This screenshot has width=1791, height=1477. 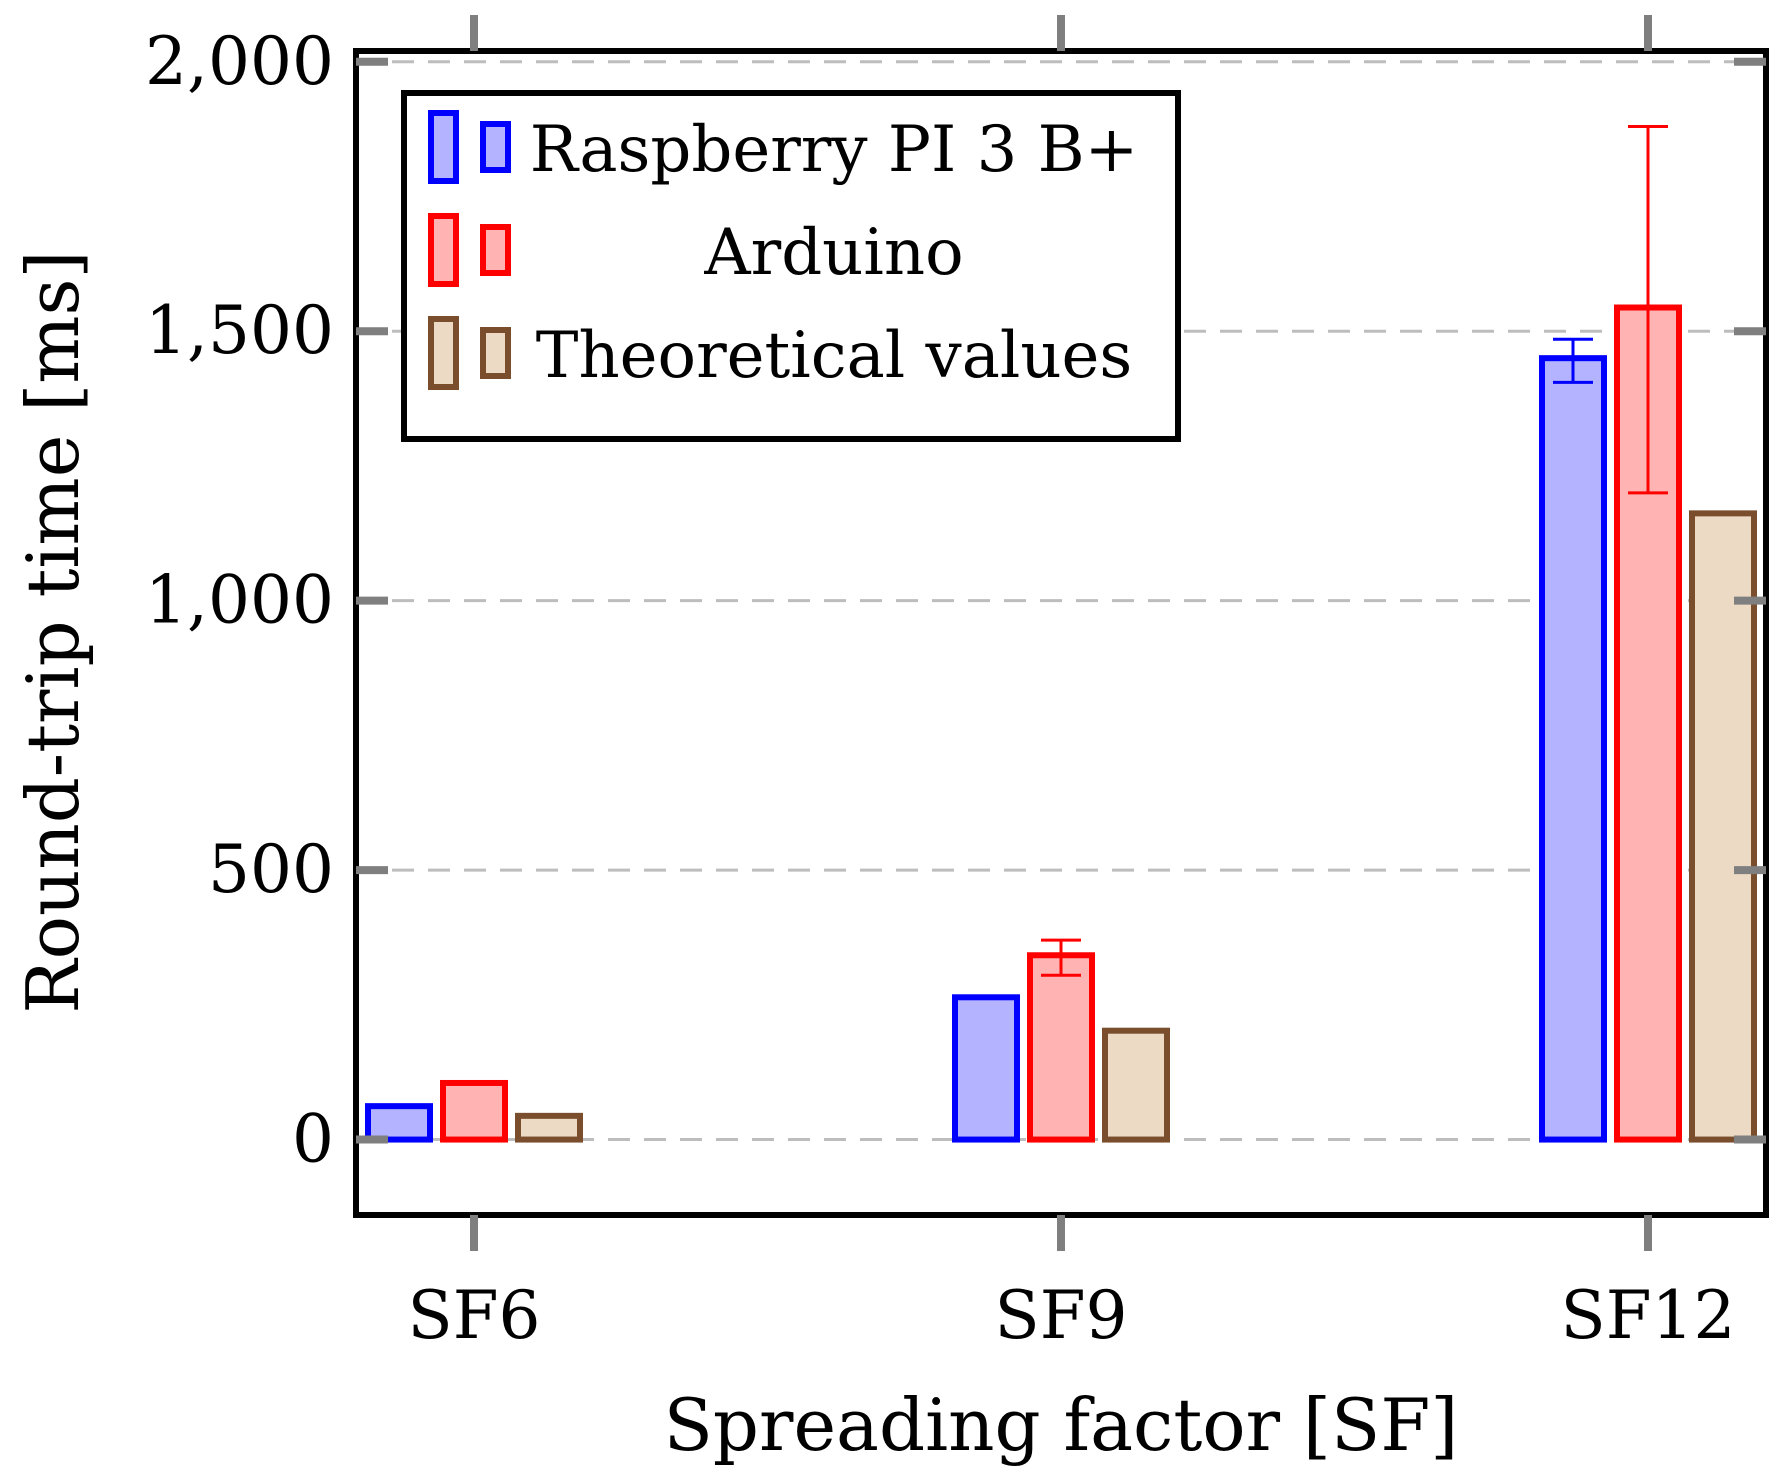 I want to click on y-tick-label: 1,500, so click(x=239, y=330).